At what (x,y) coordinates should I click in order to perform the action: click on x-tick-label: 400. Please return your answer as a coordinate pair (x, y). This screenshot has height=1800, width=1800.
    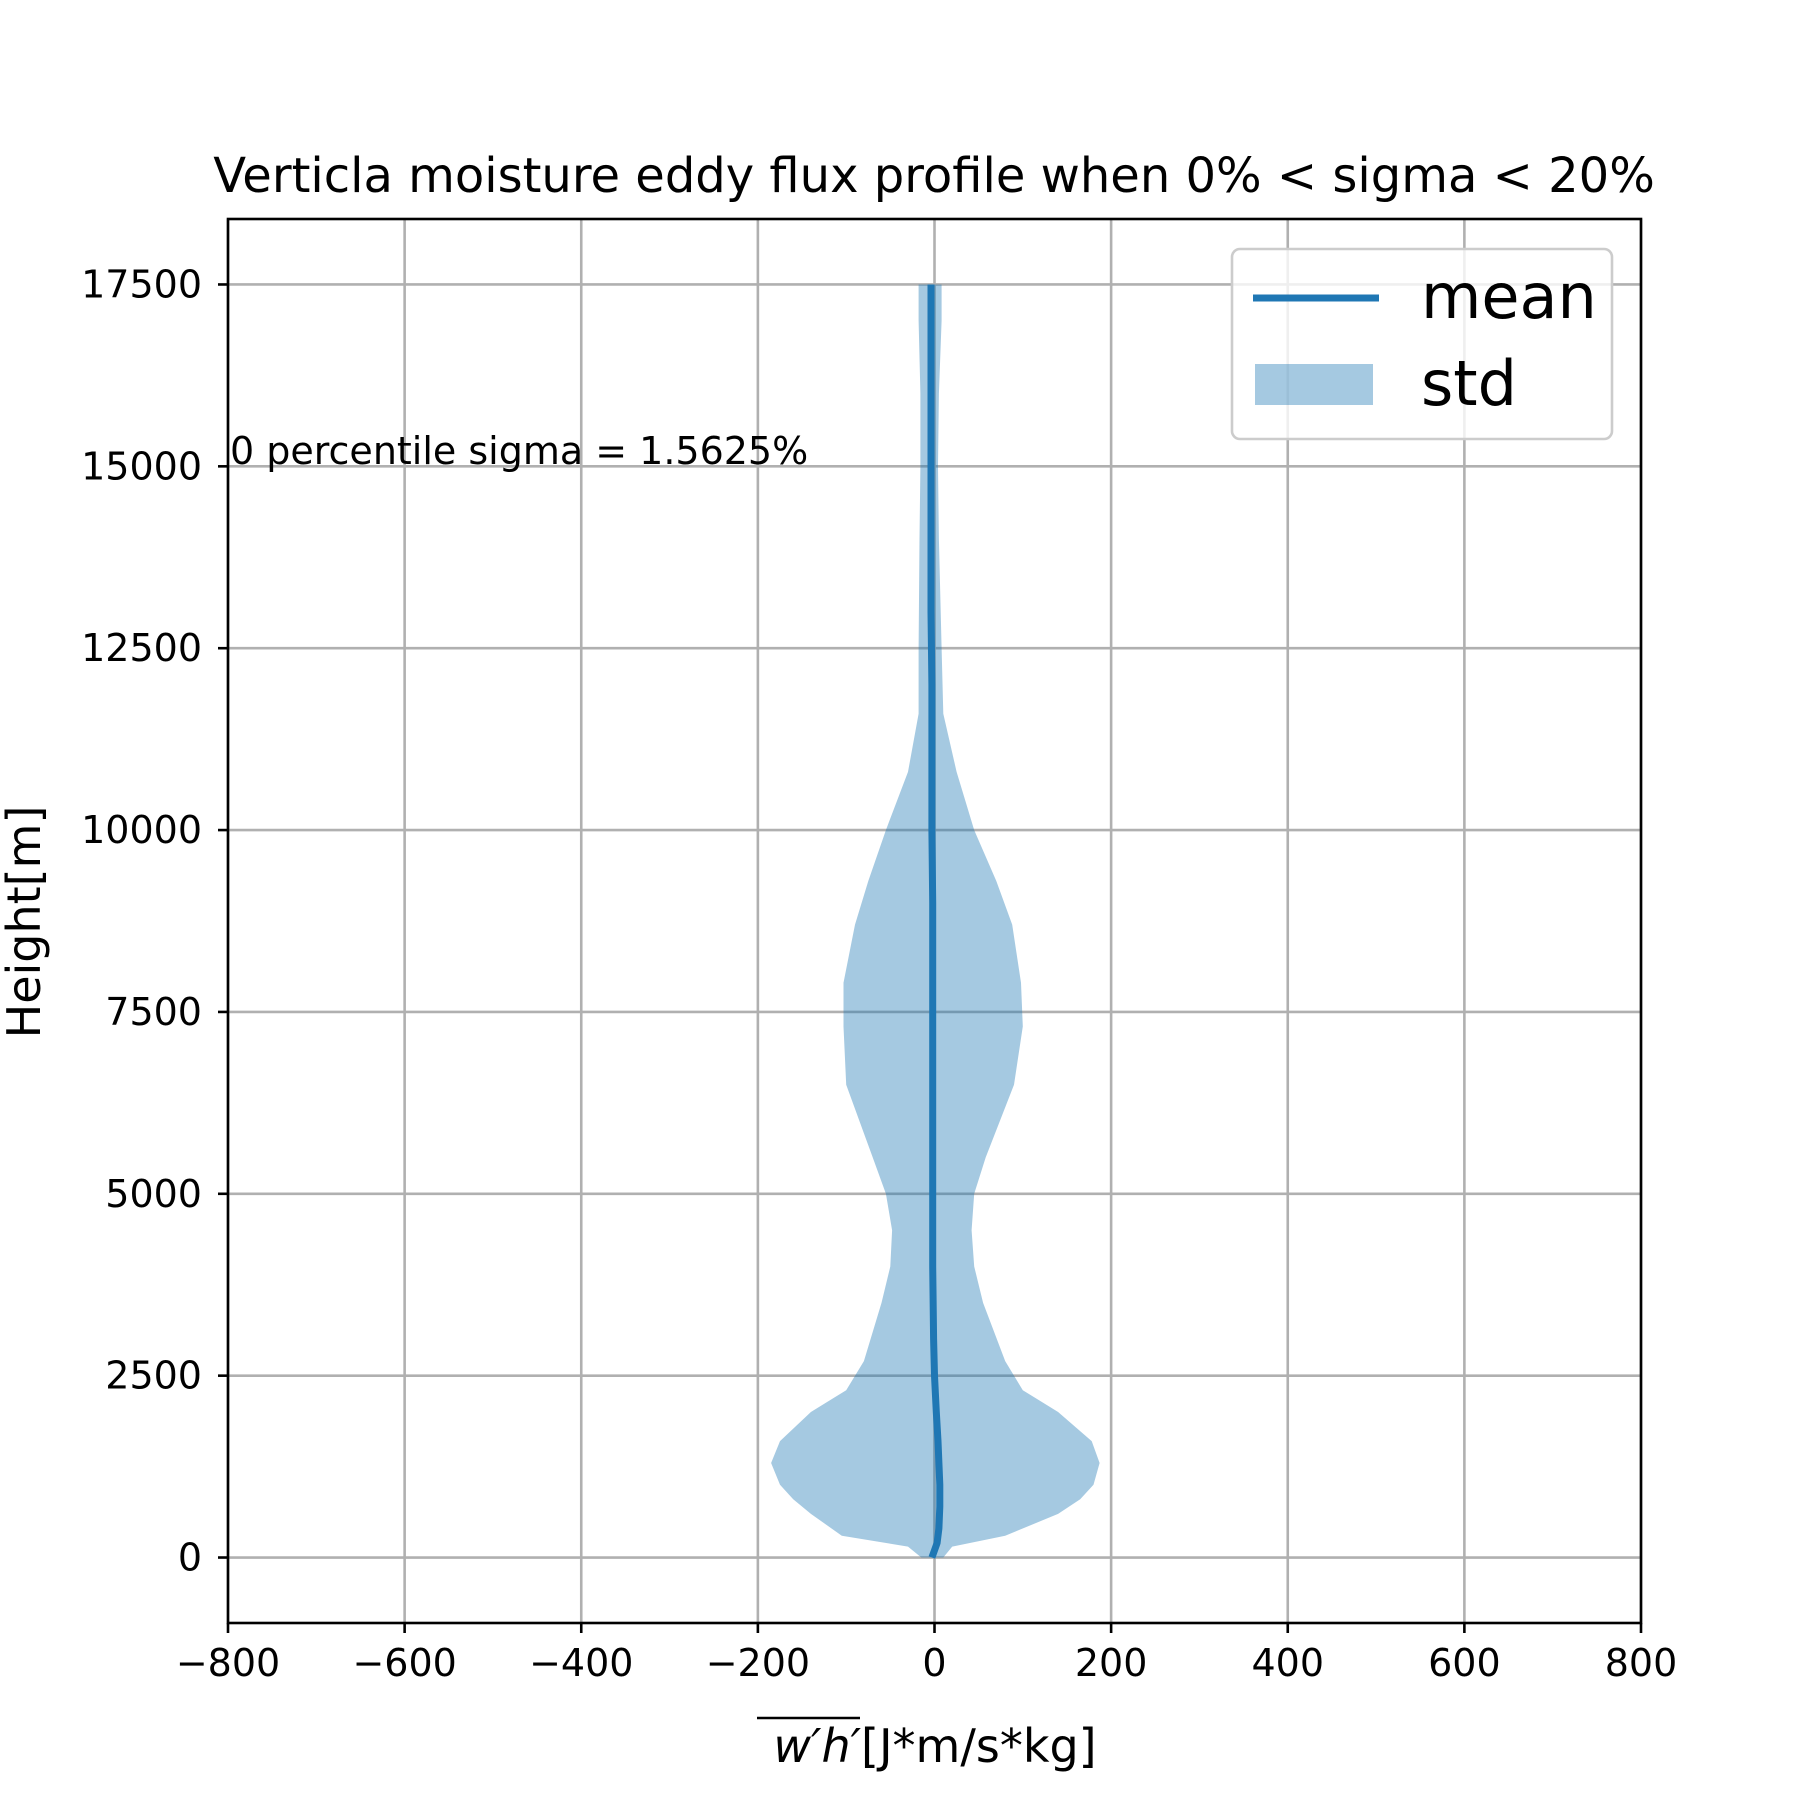
    Looking at the image, I should click on (1287, 1663).